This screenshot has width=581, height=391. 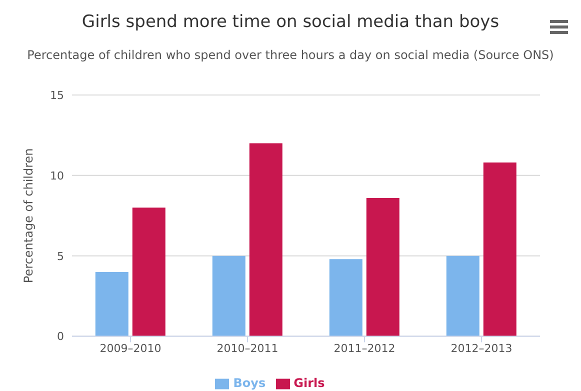 What do you see at coordinates (290, 22) in the screenshot?
I see `chart-title: Girls spend more time on social media than boys` at bounding box center [290, 22].